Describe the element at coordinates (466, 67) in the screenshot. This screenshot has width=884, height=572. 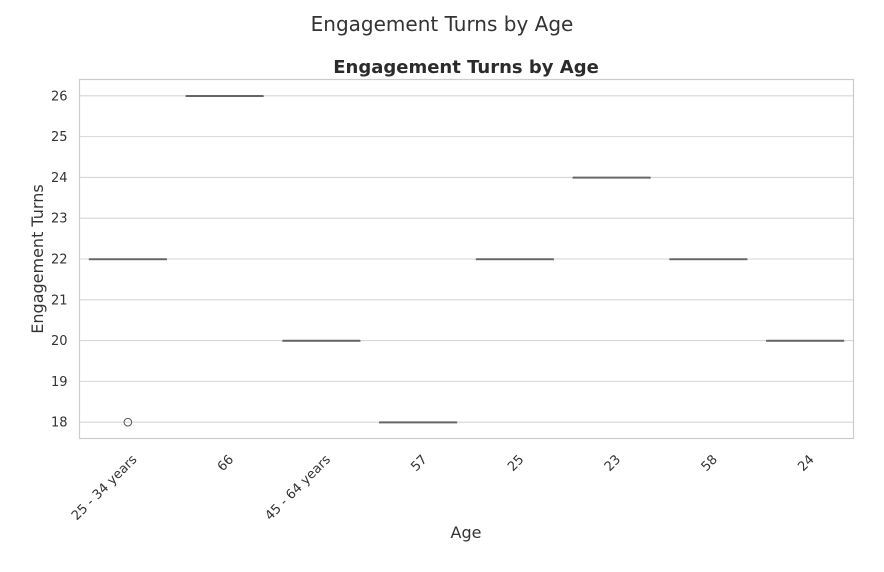
I see `chart-title: Engagement Turns by Age` at that location.